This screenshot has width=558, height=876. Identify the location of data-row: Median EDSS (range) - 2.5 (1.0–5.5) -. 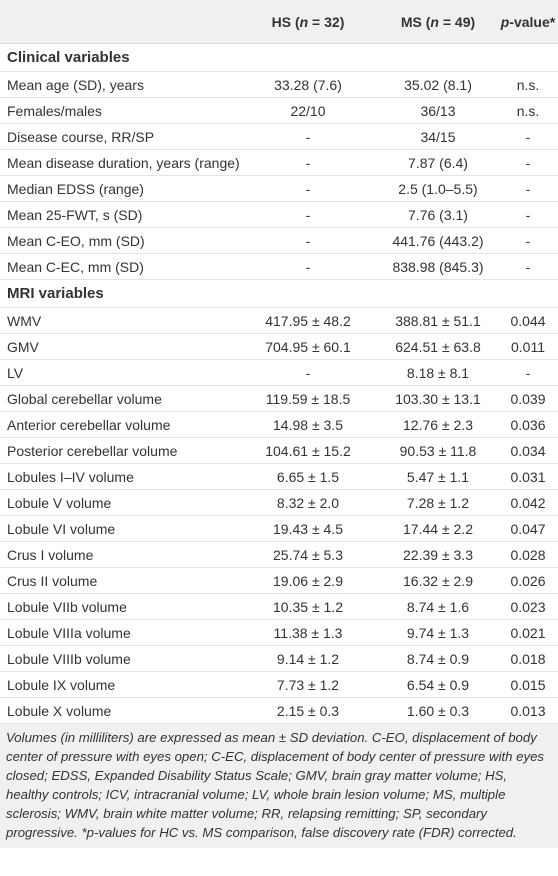
(279, 189).